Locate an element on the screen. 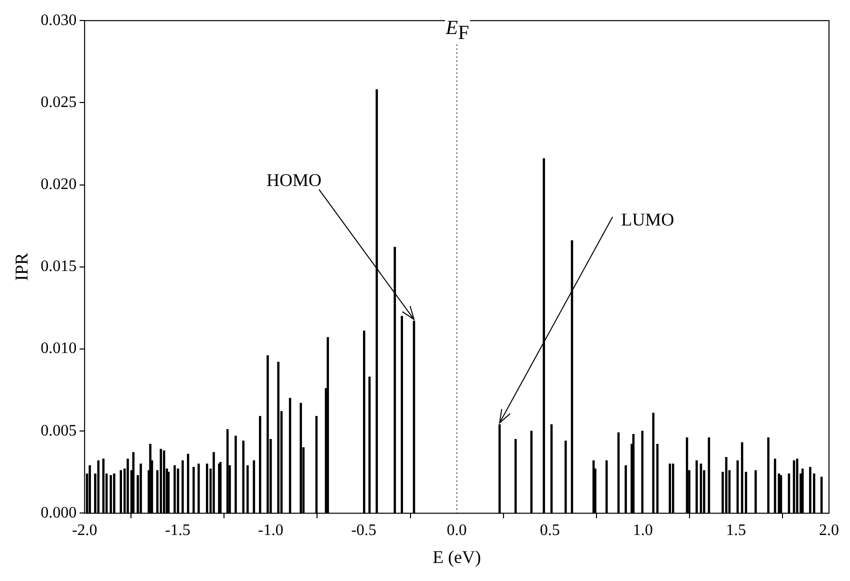 The height and width of the screenshot is (581, 850). x-tick-label: -1.0 is located at coordinates (271, 531).